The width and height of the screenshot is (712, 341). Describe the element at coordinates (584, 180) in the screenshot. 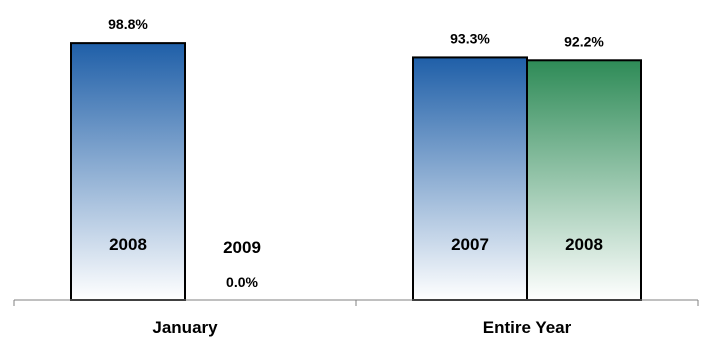

I see `bar-entire-year-2008` at that location.